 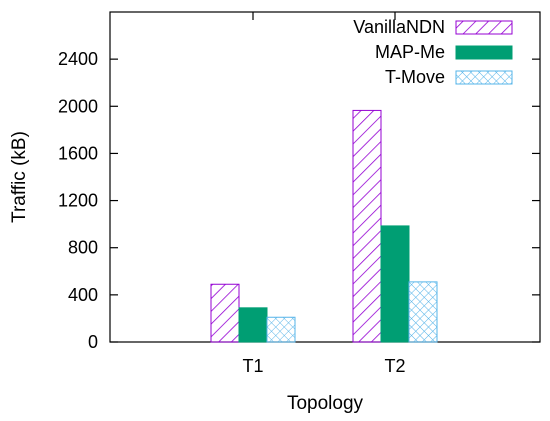 I want to click on bar-vanillandn-t2, so click(x=367, y=226).